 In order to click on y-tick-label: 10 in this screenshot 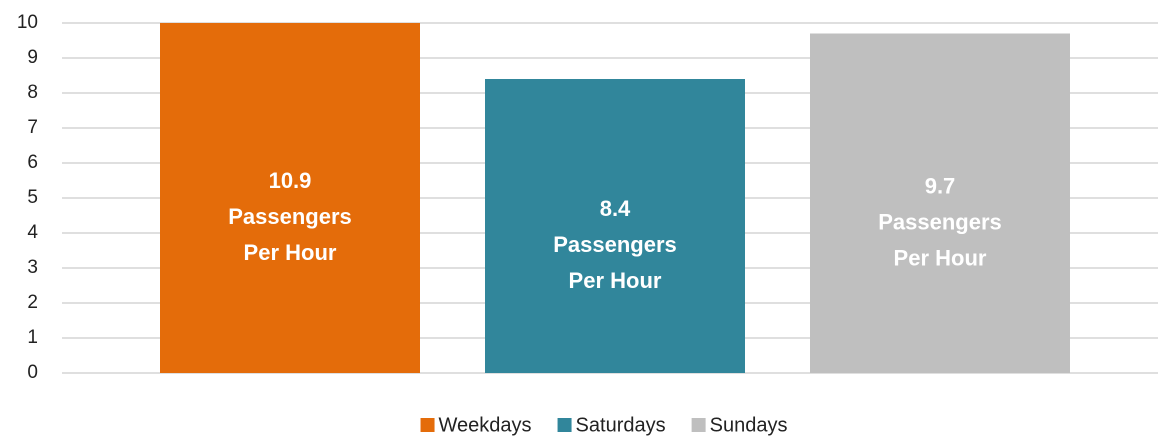, I will do `click(27, 22)`.